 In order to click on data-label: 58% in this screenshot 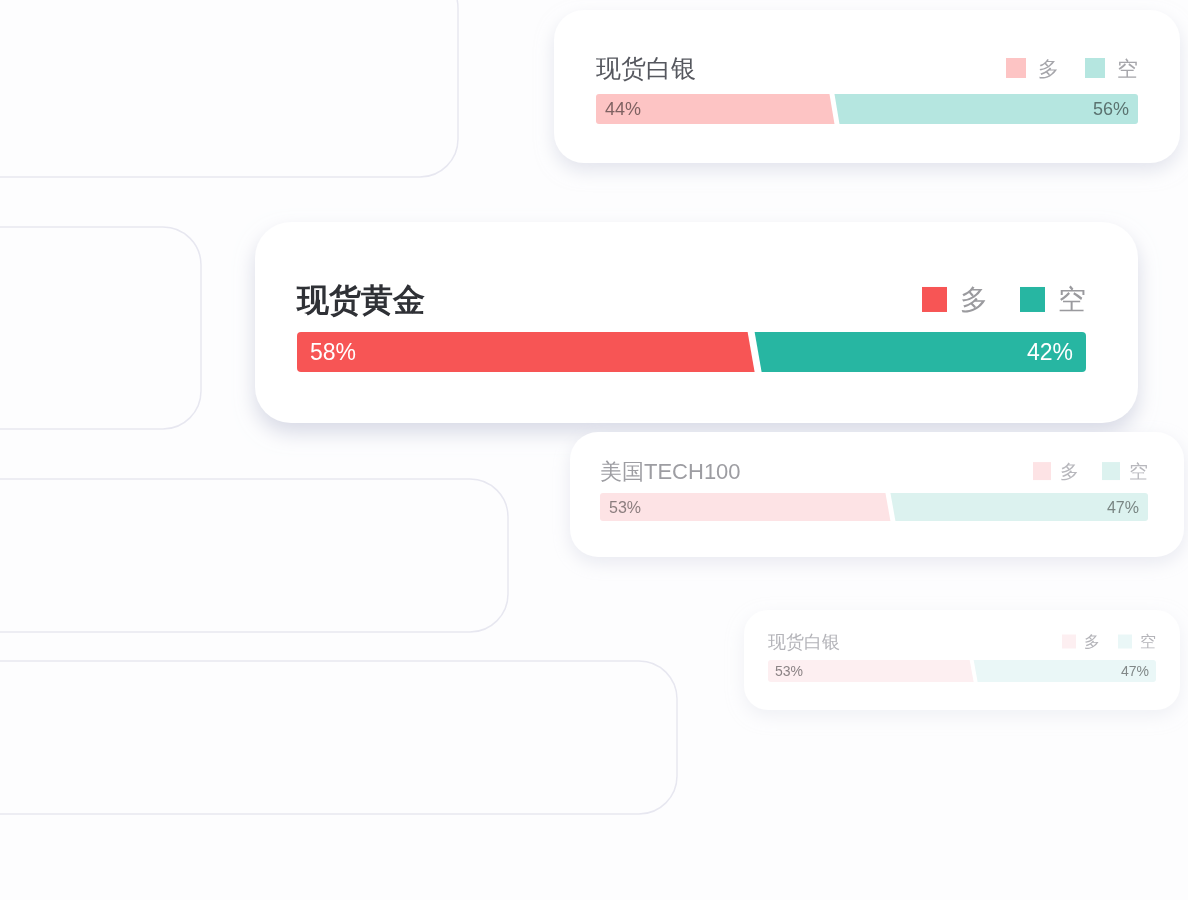, I will do `click(333, 352)`.